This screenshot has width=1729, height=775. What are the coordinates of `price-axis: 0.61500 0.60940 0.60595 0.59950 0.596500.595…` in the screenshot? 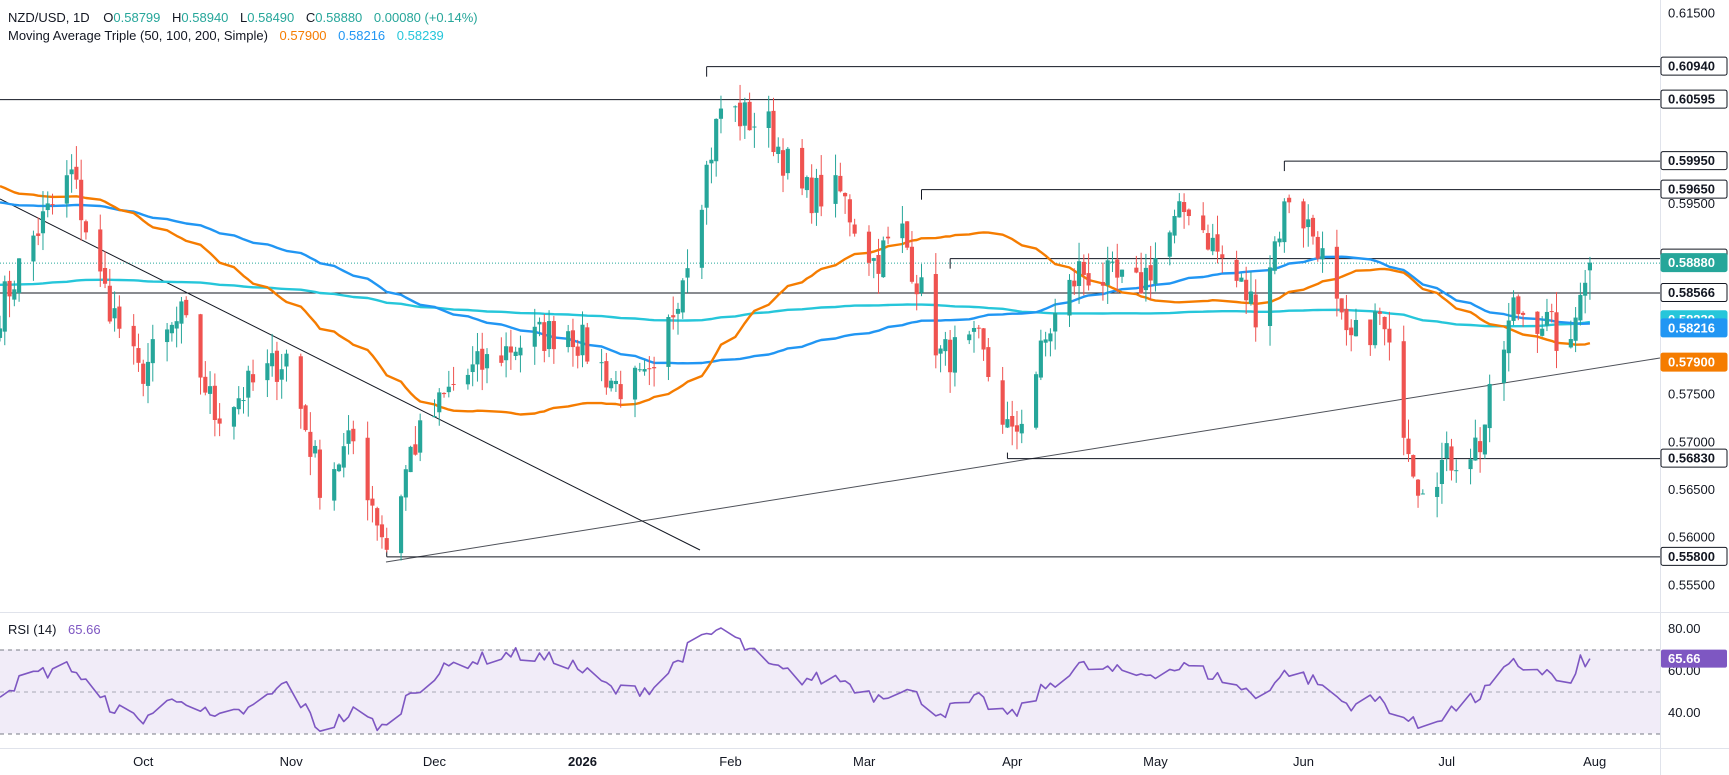 It's located at (1694, 298).